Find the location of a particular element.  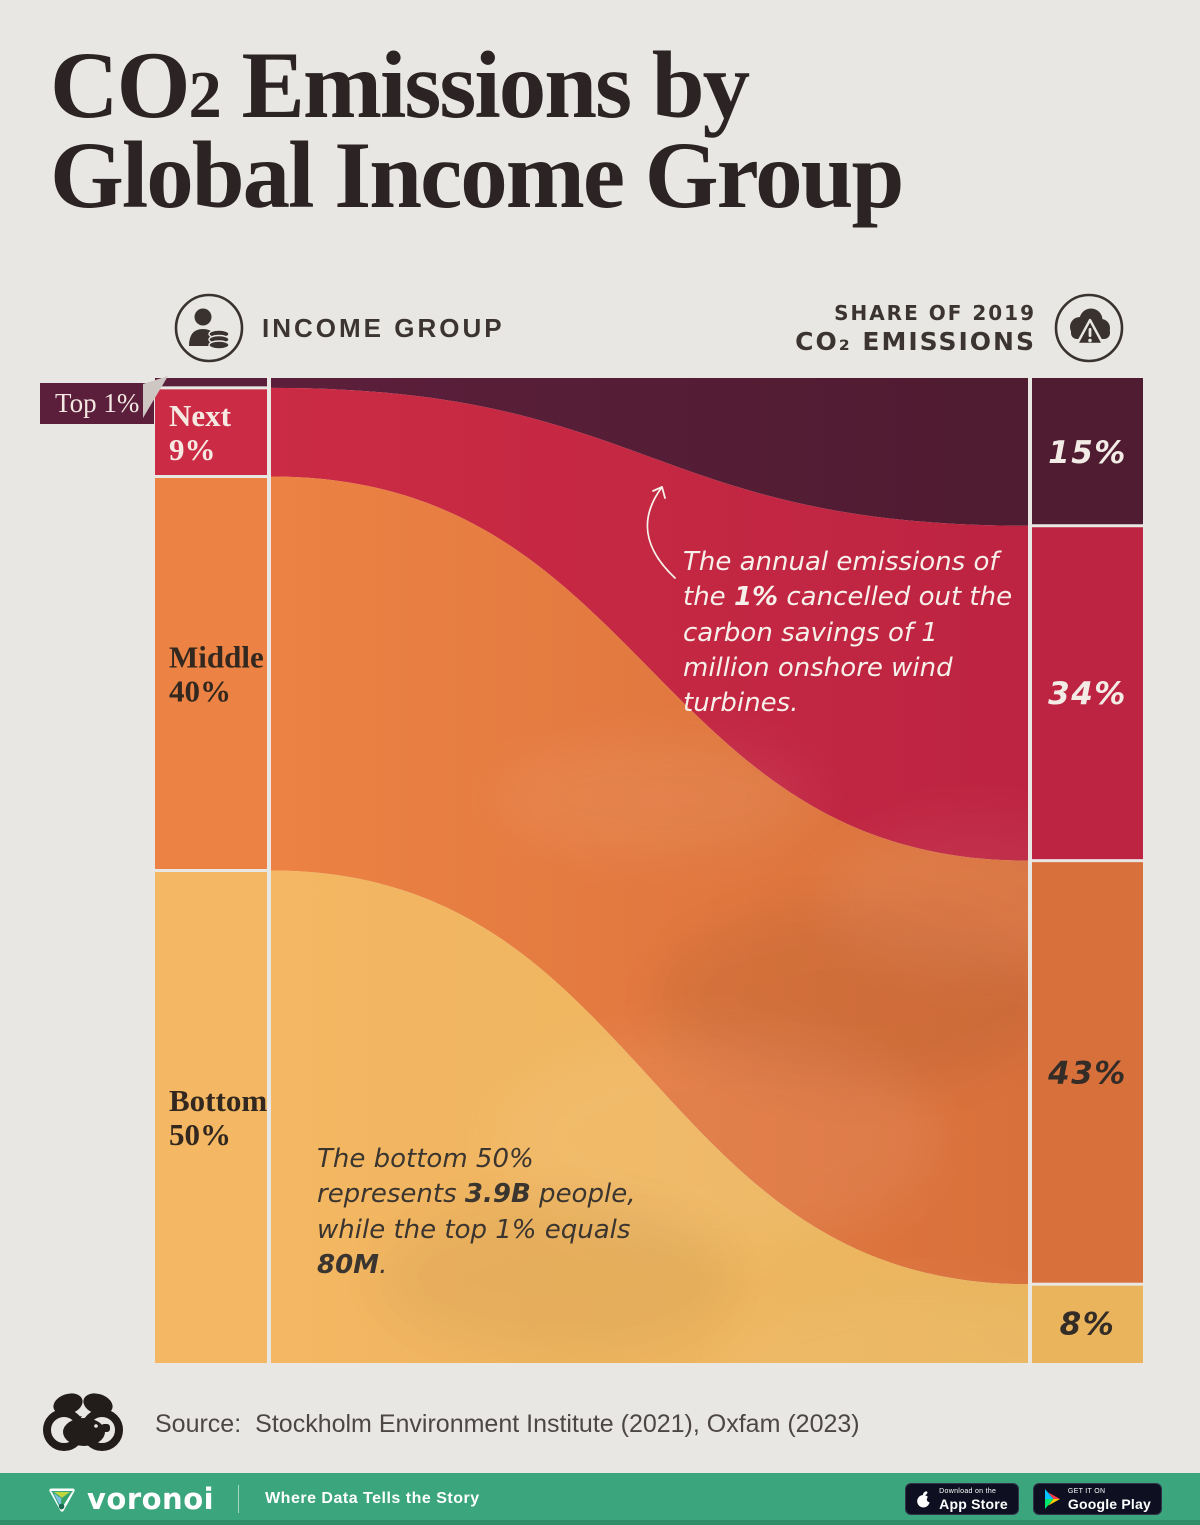

left-node-label-3: Bottom 50% is located at coordinates (218, 1117).